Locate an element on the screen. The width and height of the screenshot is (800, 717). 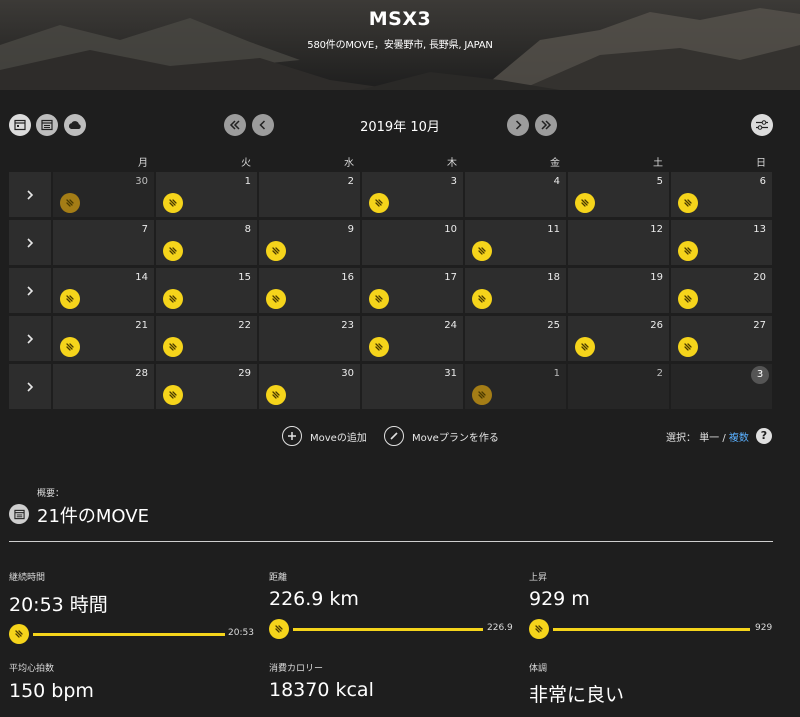
calendar-day-cell: 11 is located at coordinates (515, 242).